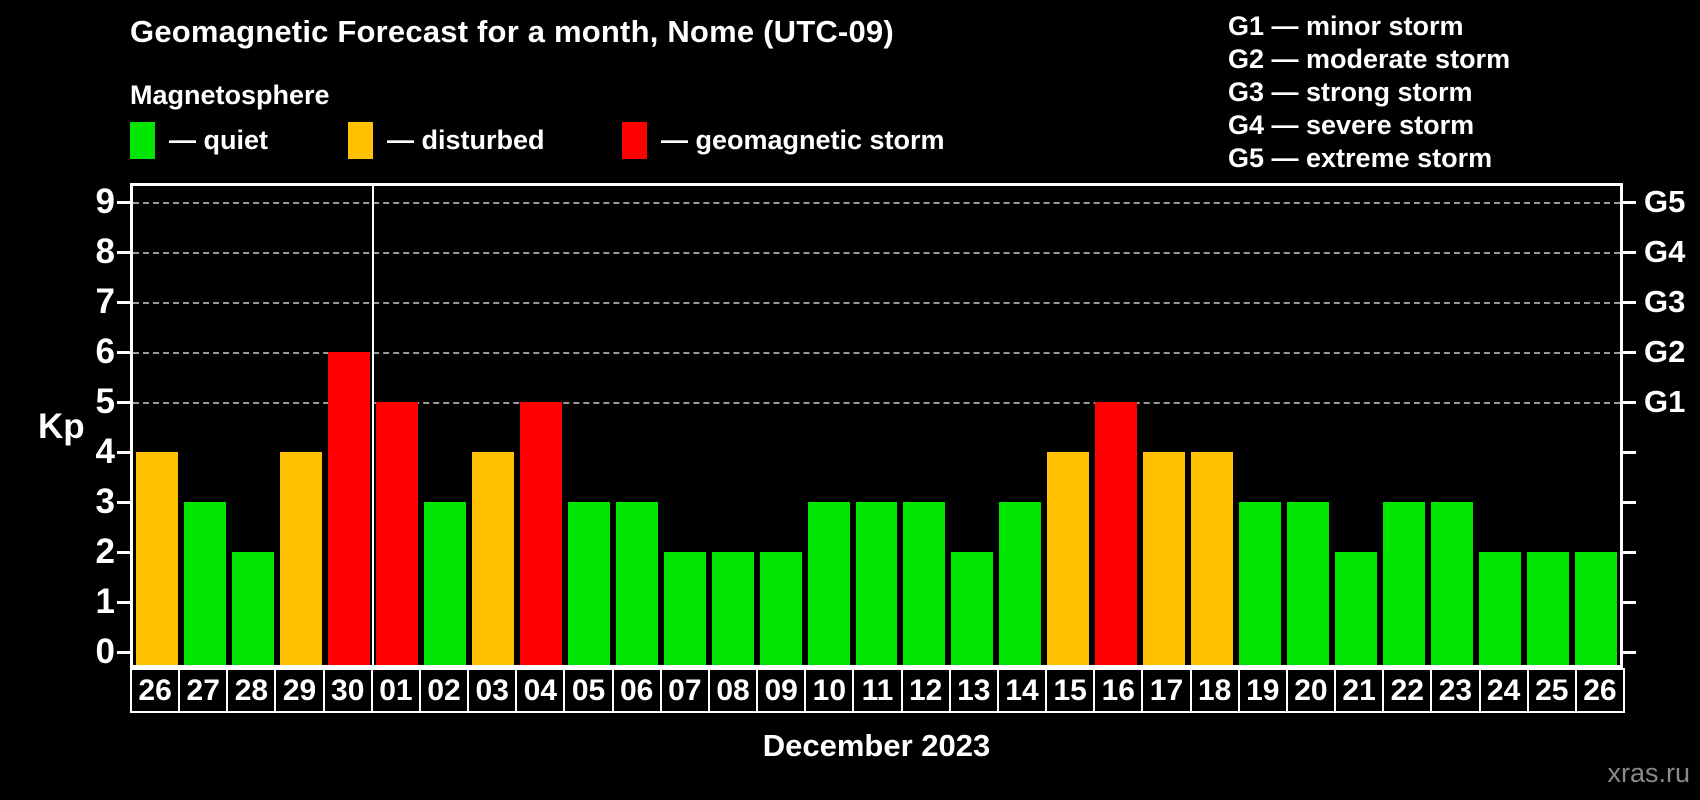  Describe the element at coordinates (1359, 690) in the screenshot. I see `day-label-21-25: 21` at that location.